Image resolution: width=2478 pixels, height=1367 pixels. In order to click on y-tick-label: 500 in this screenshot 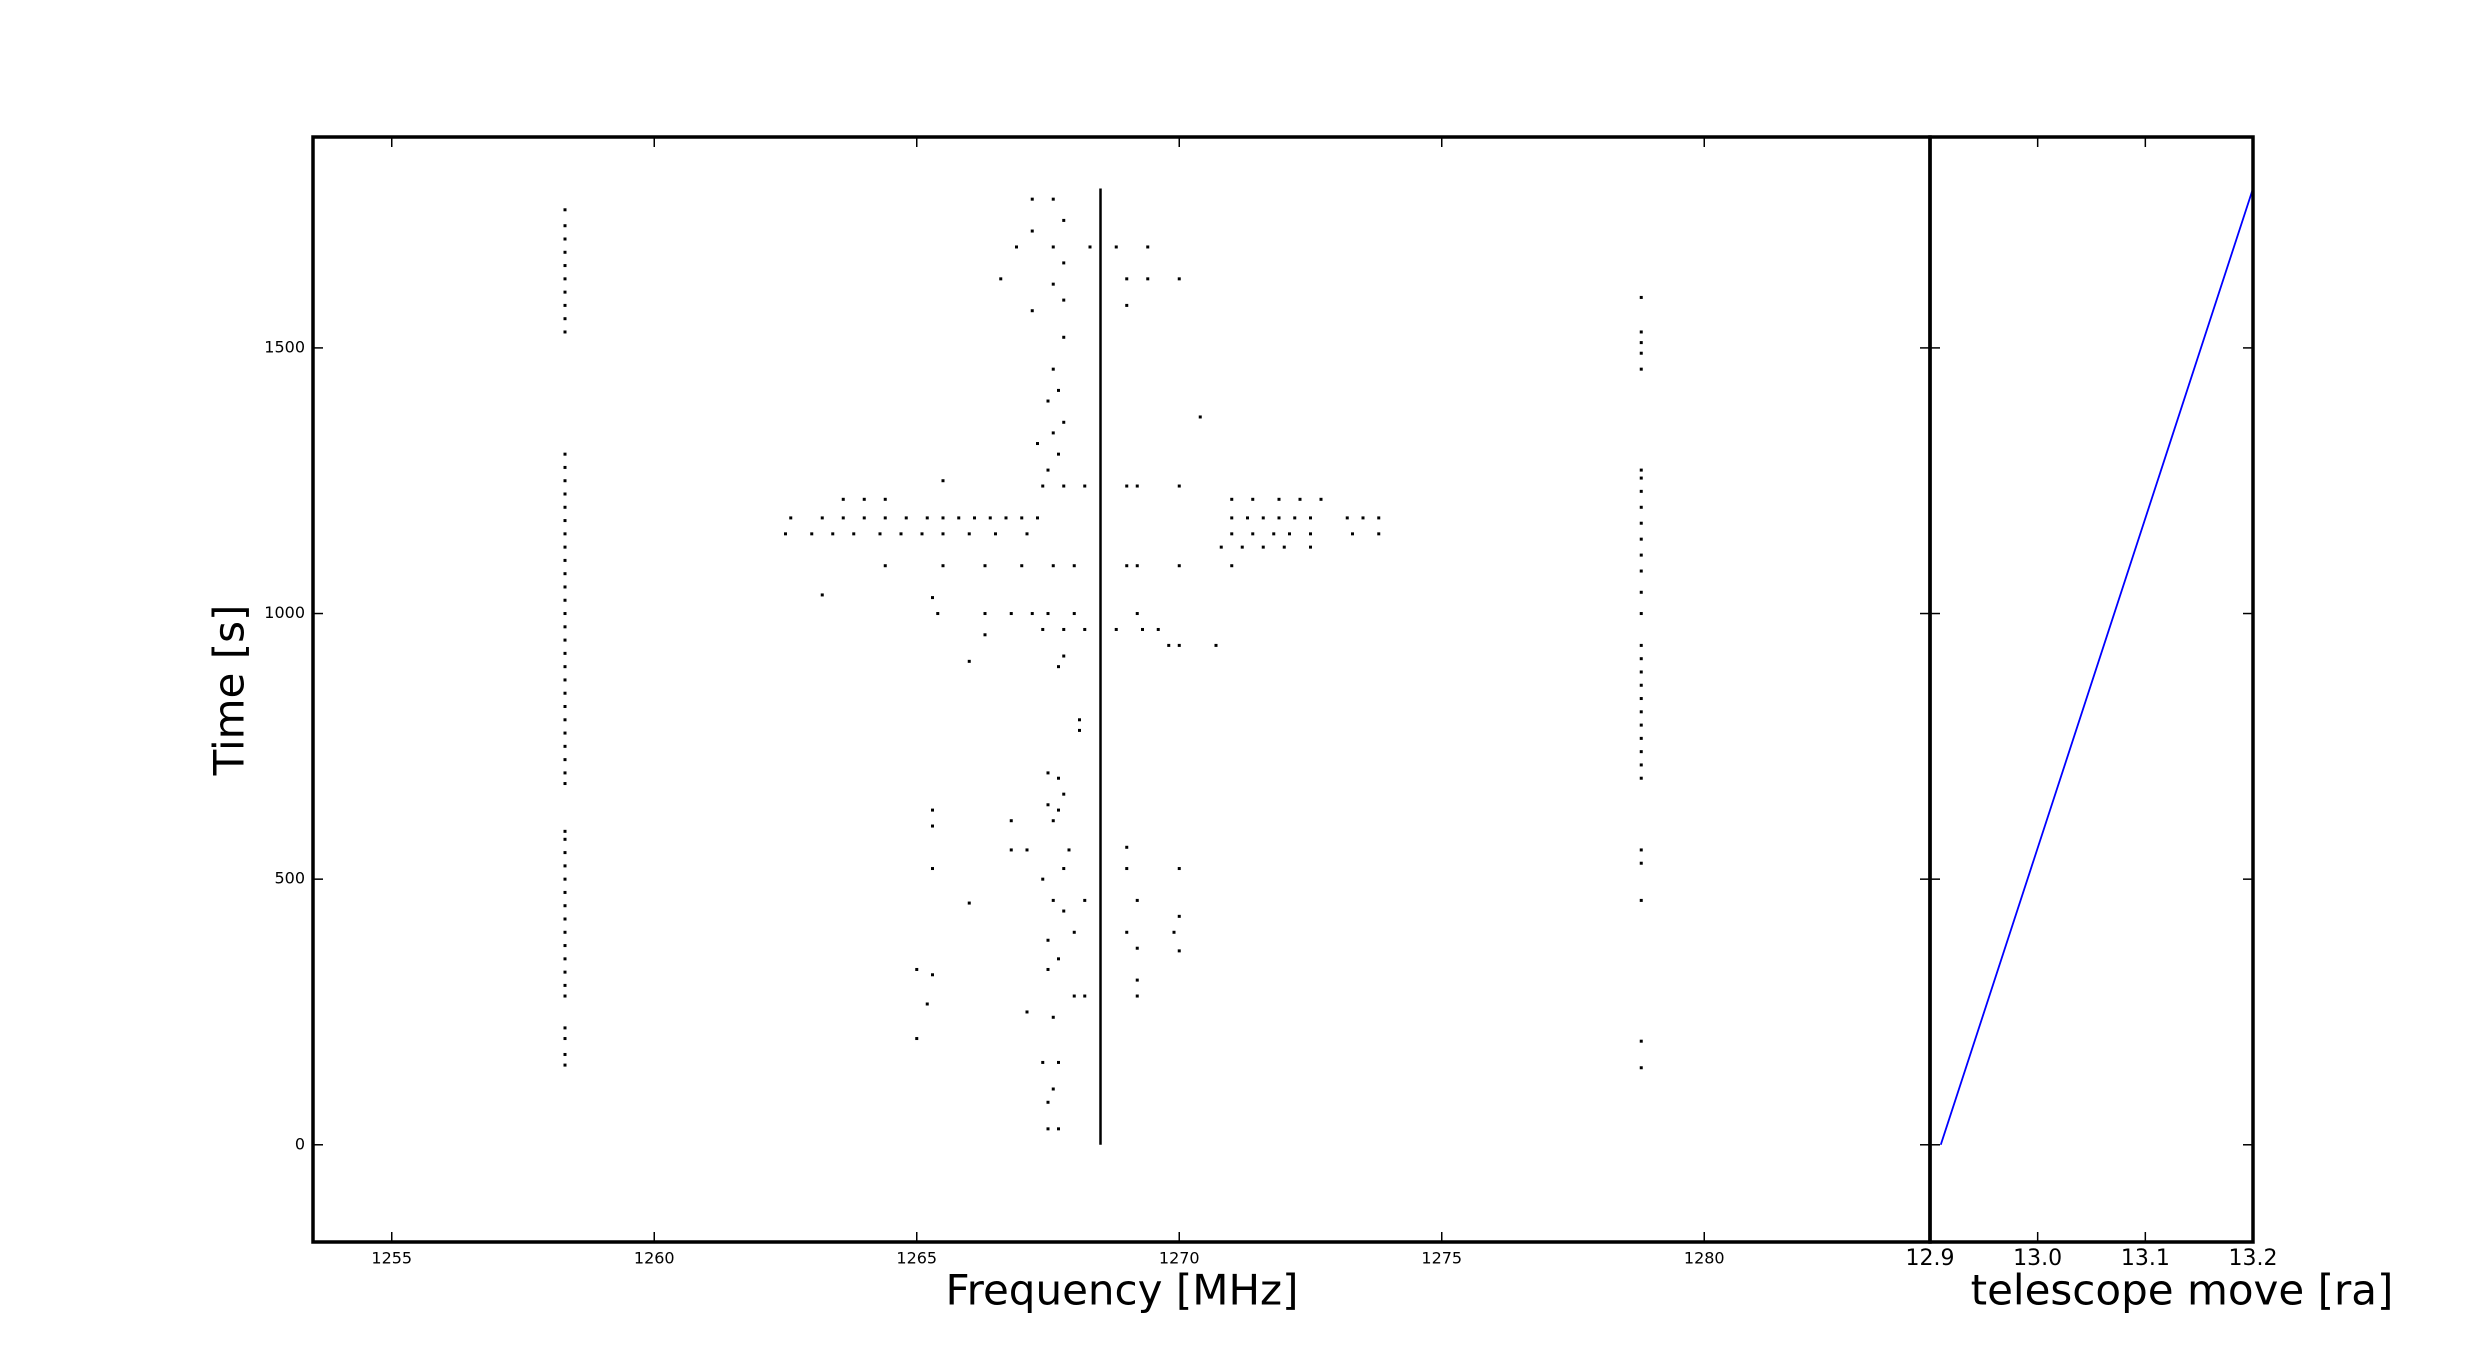, I will do `click(289, 878)`.